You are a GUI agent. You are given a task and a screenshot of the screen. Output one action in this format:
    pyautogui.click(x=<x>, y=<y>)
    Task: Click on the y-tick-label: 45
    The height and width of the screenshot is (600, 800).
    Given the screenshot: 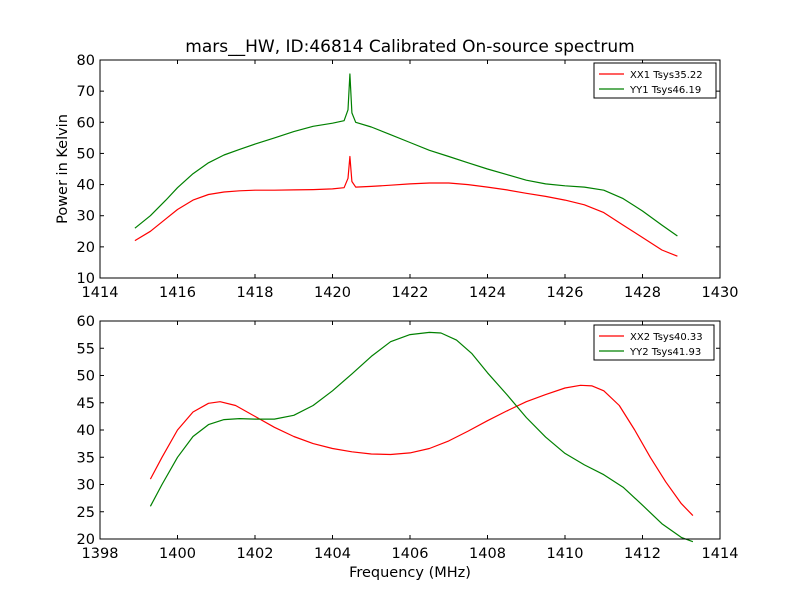 What is the action you would take?
    pyautogui.click(x=86, y=404)
    